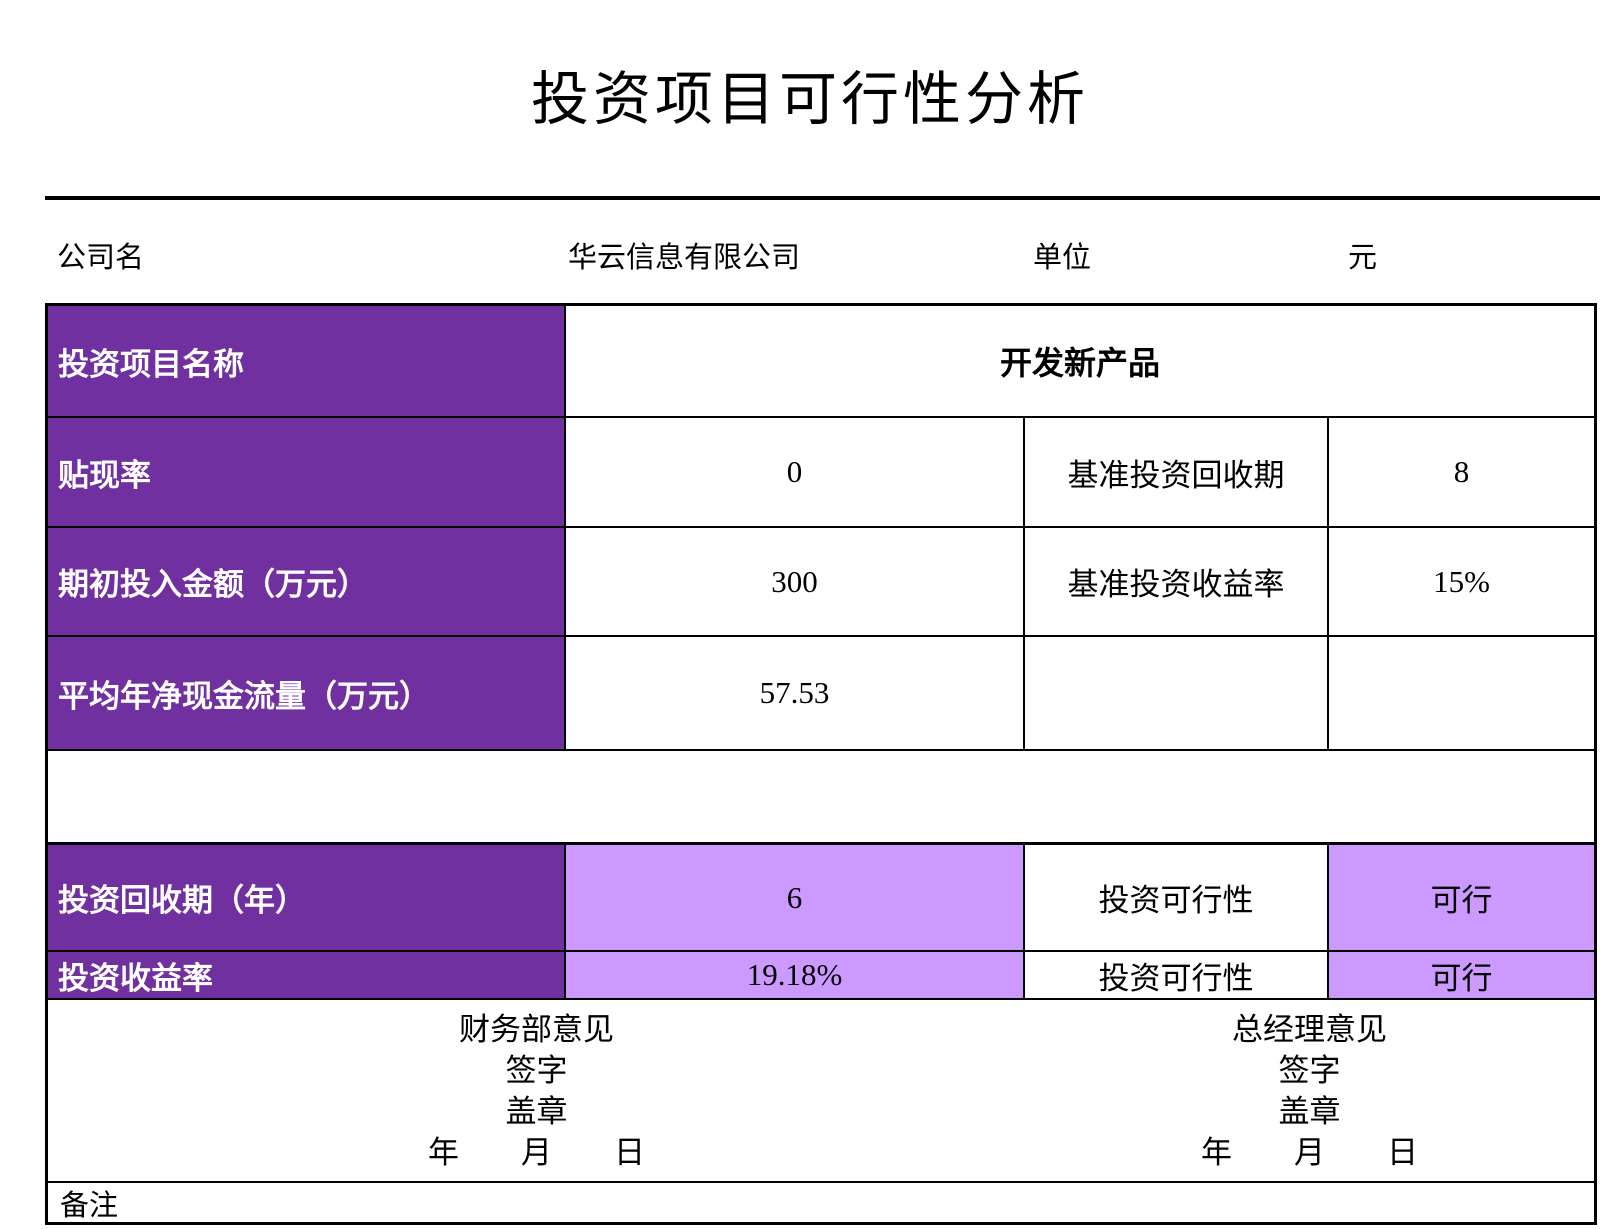  Describe the element at coordinates (795, 976) in the screenshot. I see `roi-value-cell: 19.18%` at that location.